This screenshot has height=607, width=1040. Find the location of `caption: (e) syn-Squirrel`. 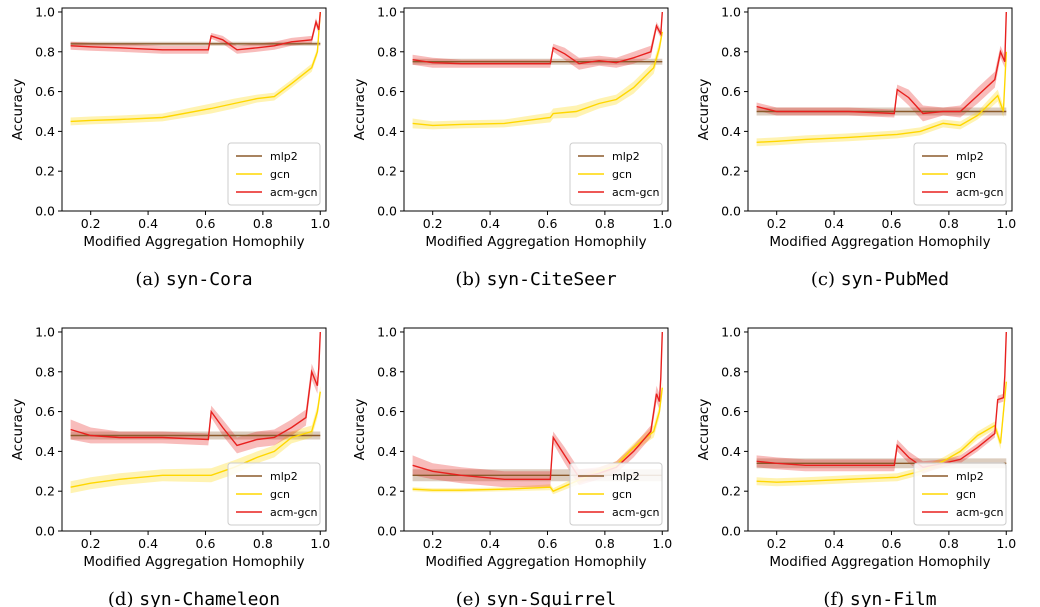

caption: (e) syn-Squirrel is located at coordinates (536, 598).